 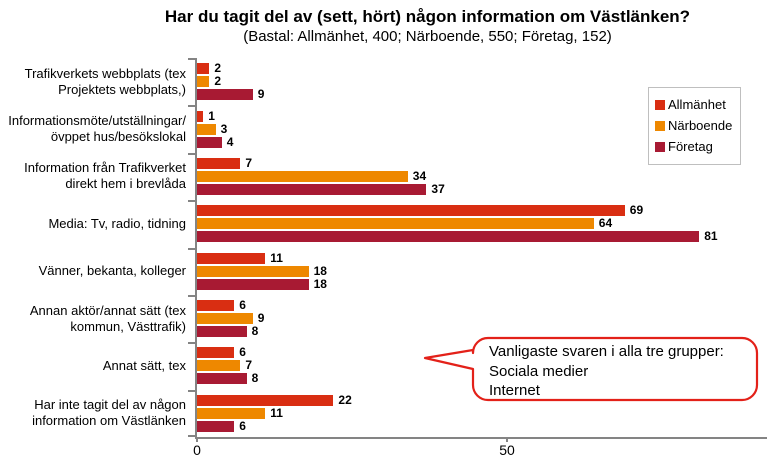 What do you see at coordinates (345, 399) in the screenshot?
I see `value-label: 22` at bounding box center [345, 399].